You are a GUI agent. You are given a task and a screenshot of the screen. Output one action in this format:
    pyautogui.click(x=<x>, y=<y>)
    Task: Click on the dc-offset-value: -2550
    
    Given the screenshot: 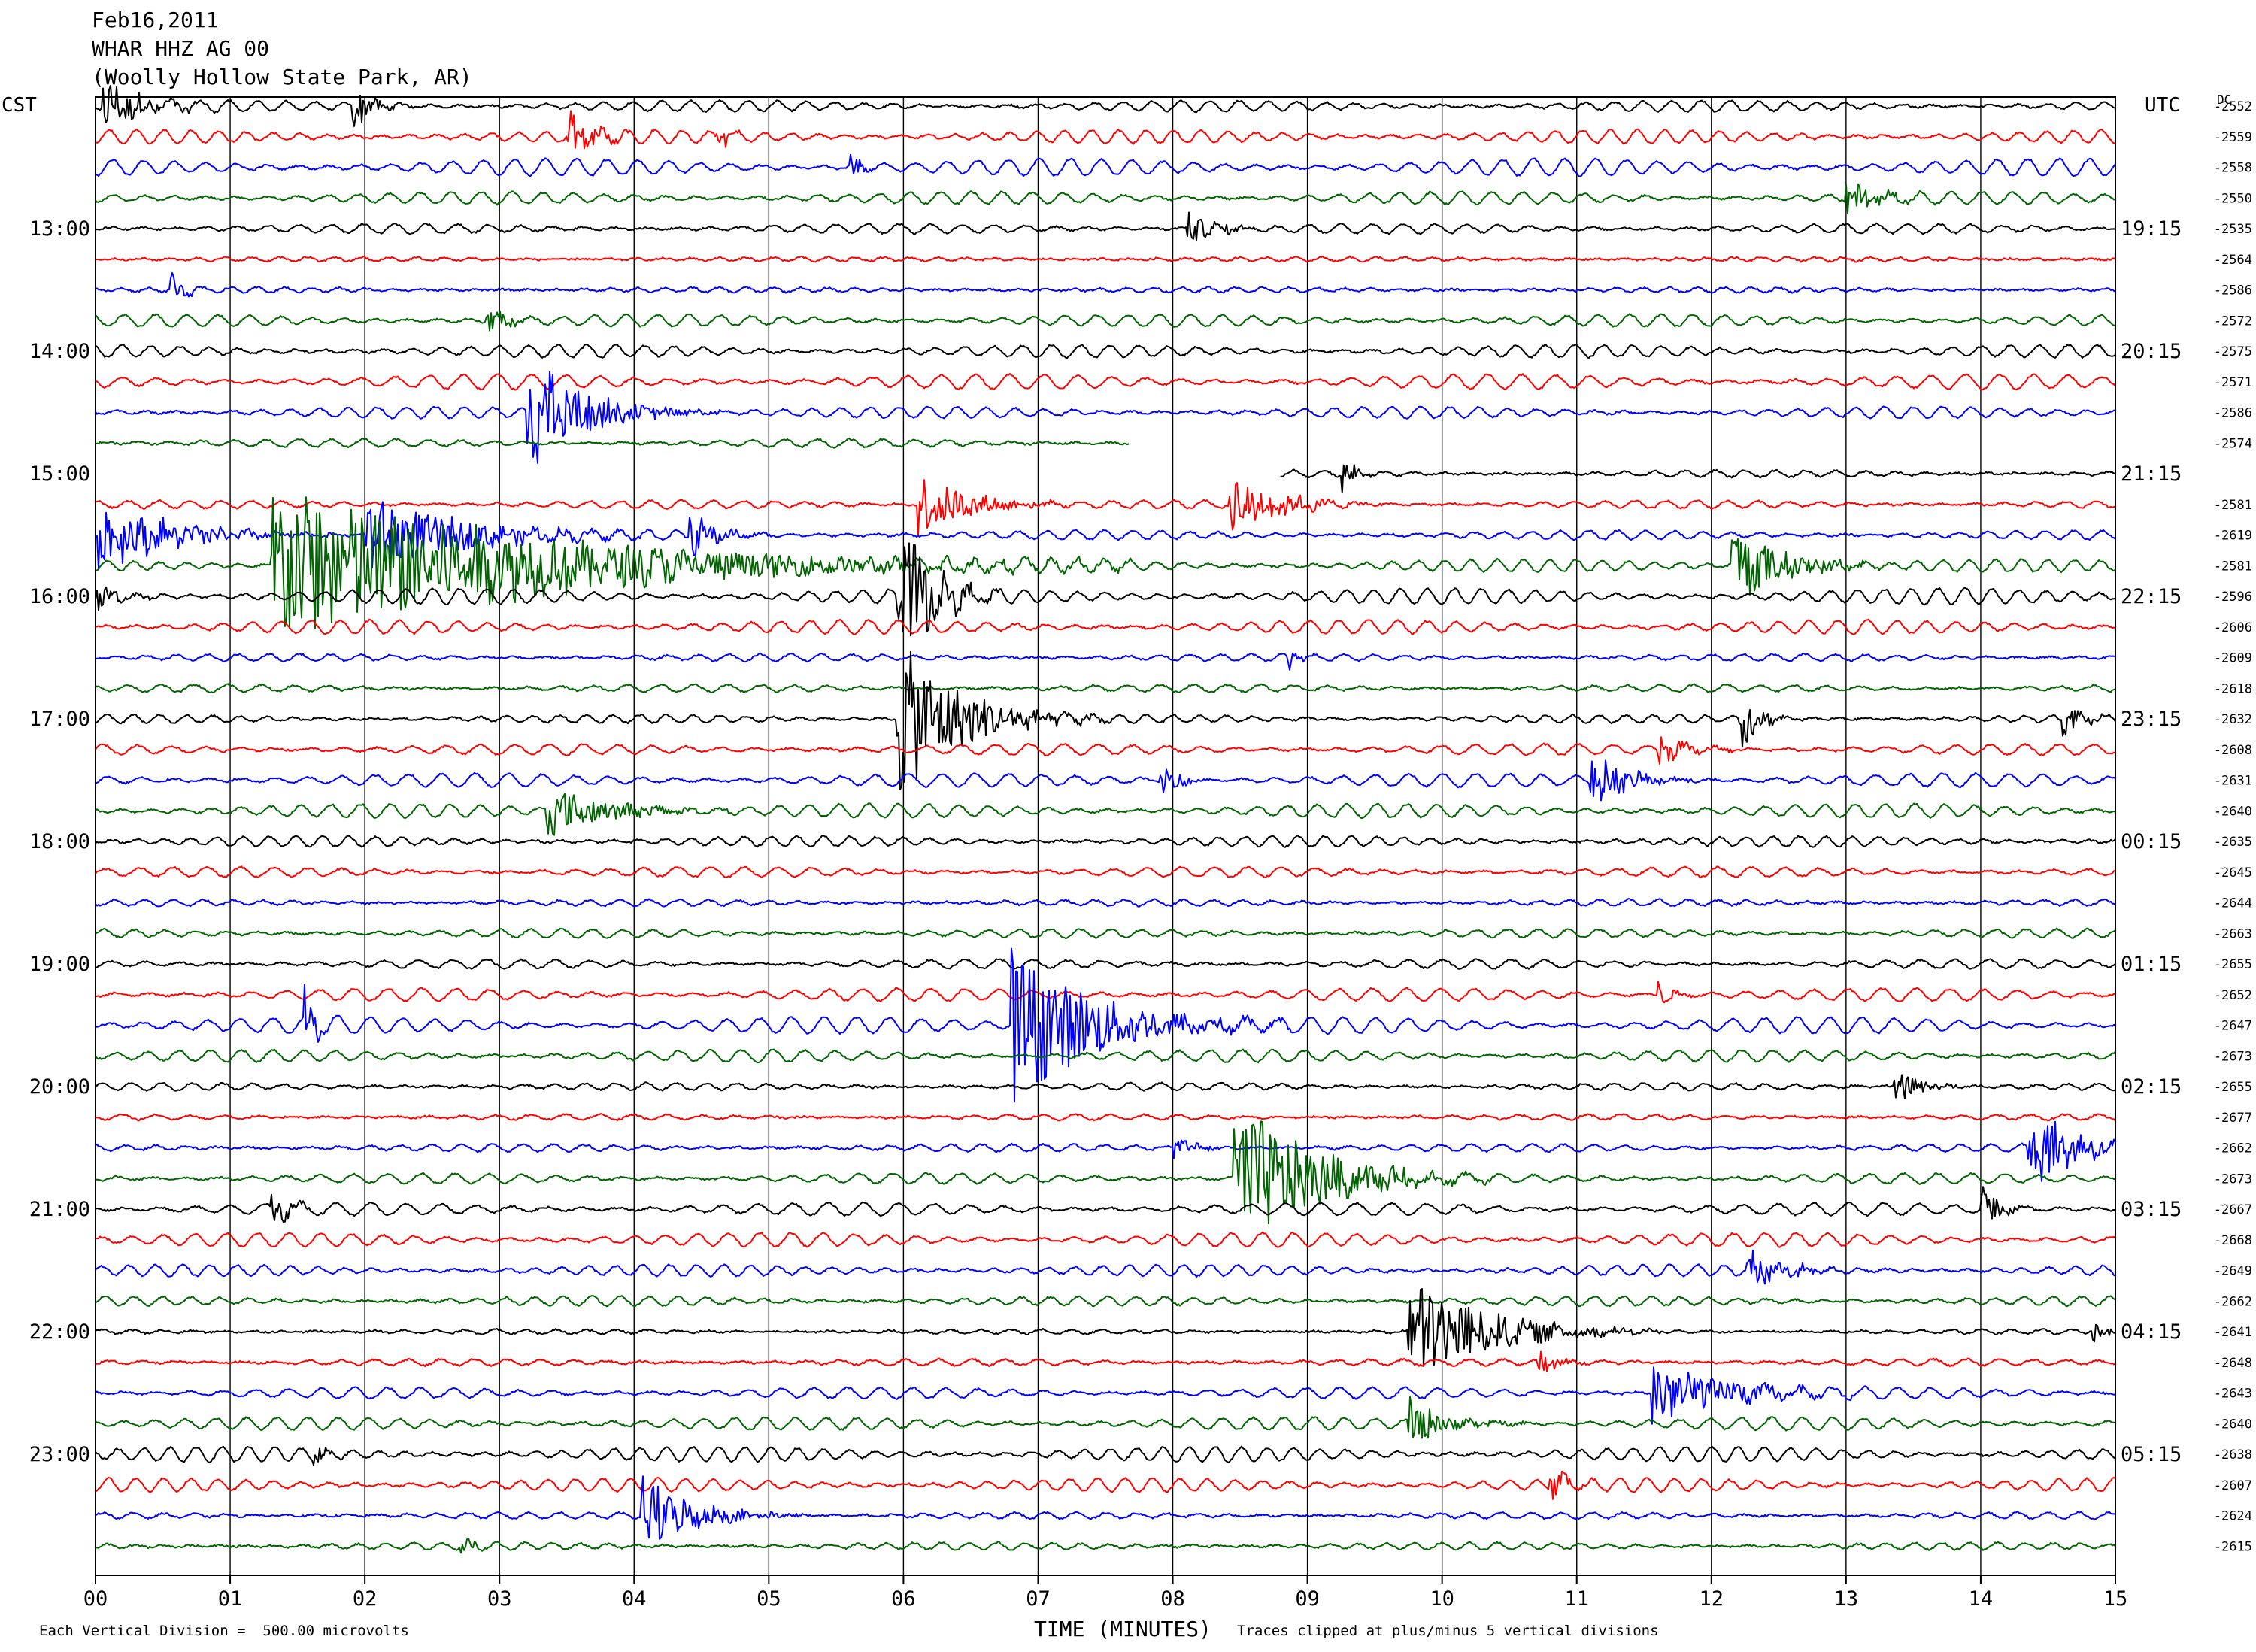 What is the action you would take?
    pyautogui.click(x=2233, y=198)
    